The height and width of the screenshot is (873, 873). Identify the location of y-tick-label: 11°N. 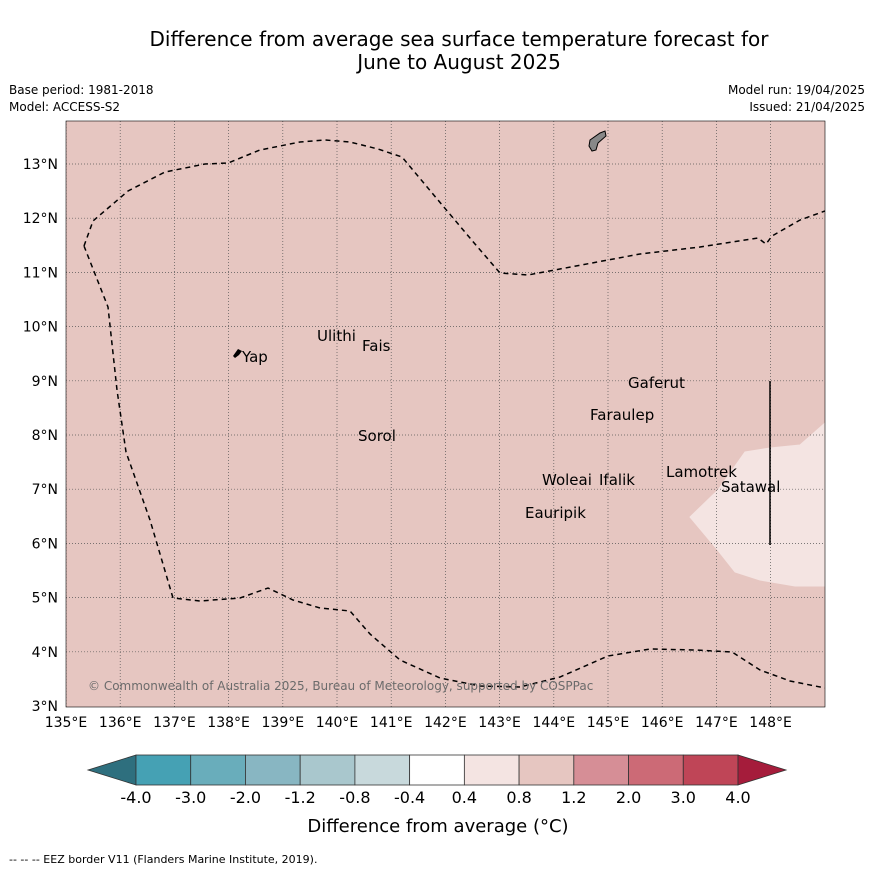
(40, 273).